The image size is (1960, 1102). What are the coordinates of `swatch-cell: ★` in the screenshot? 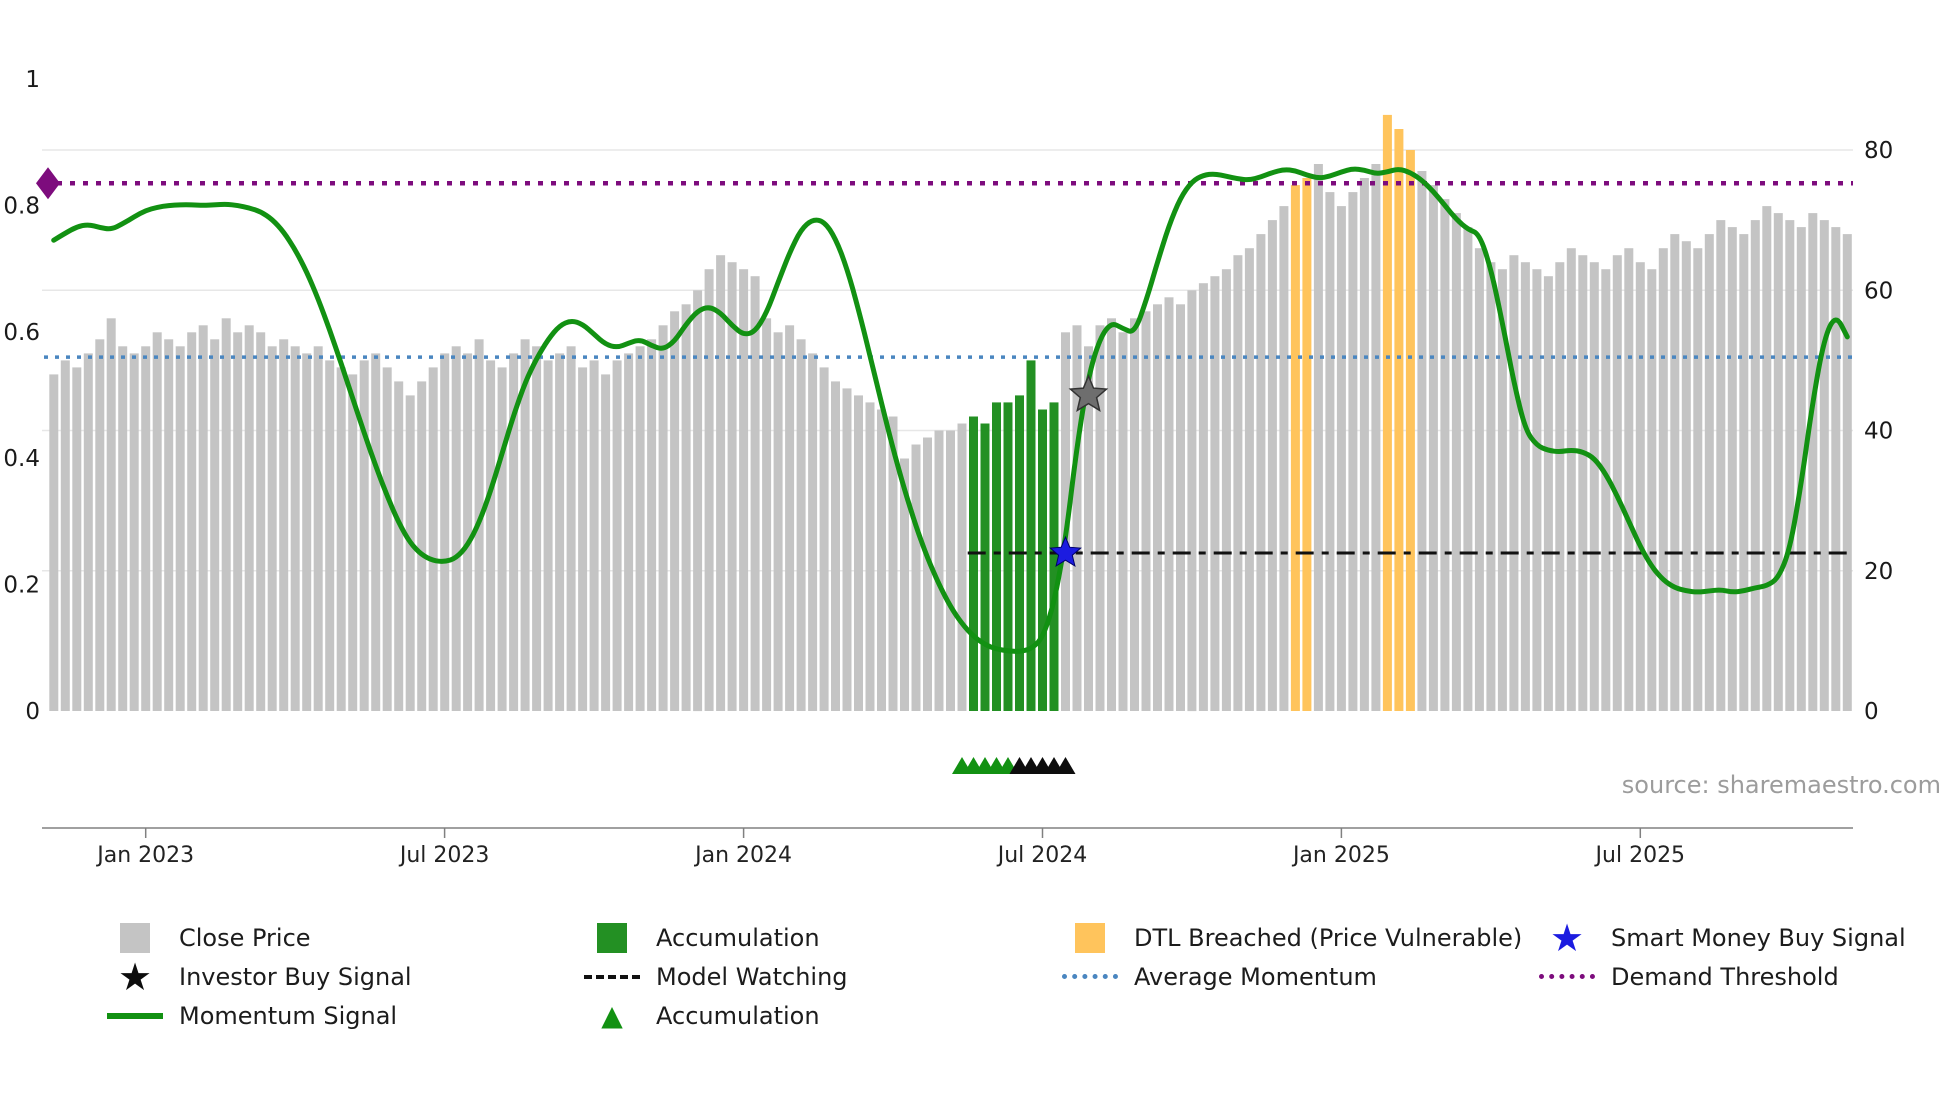 It's located at (1567, 938).